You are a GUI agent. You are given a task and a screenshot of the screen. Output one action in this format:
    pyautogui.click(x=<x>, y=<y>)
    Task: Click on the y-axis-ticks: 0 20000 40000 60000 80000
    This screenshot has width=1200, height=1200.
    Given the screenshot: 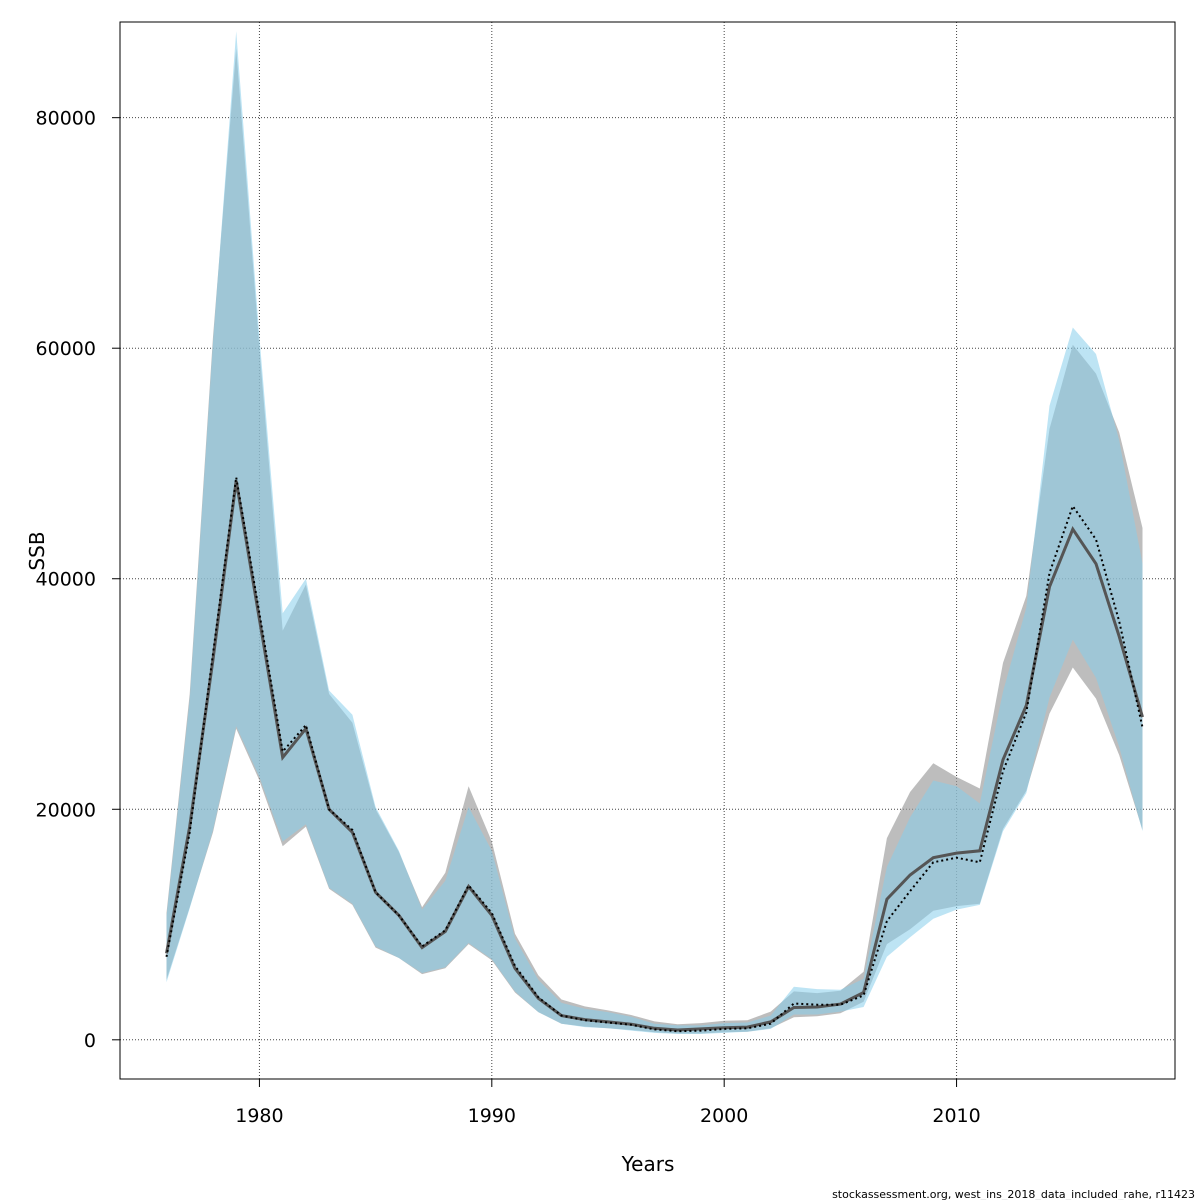 What is the action you would take?
    pyautogui.click(x=78, y=580)
    